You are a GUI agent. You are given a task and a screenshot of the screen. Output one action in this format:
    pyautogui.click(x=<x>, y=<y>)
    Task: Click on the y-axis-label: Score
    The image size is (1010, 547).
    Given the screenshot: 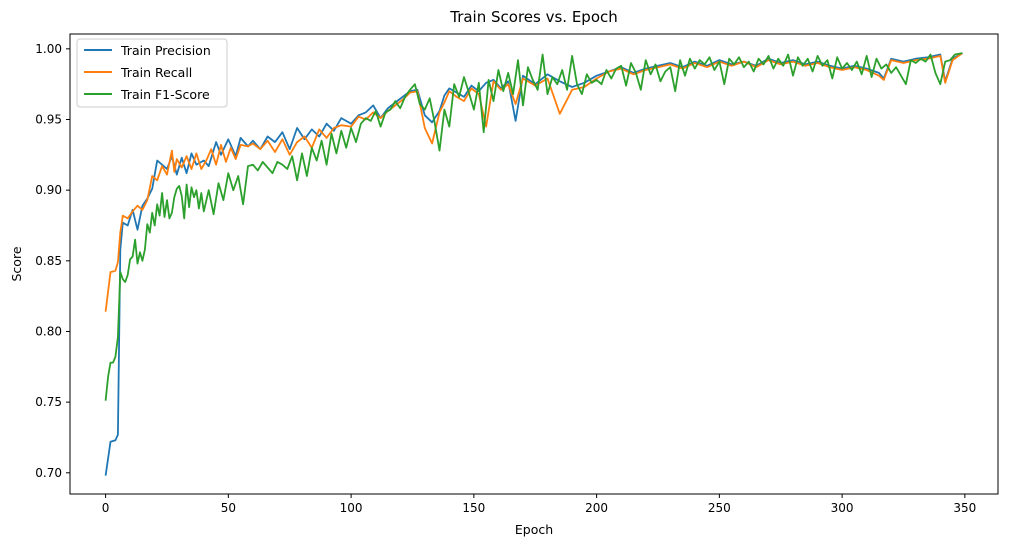 What is the action you would take?
    pyautogui.click(x=16, y=263)
    